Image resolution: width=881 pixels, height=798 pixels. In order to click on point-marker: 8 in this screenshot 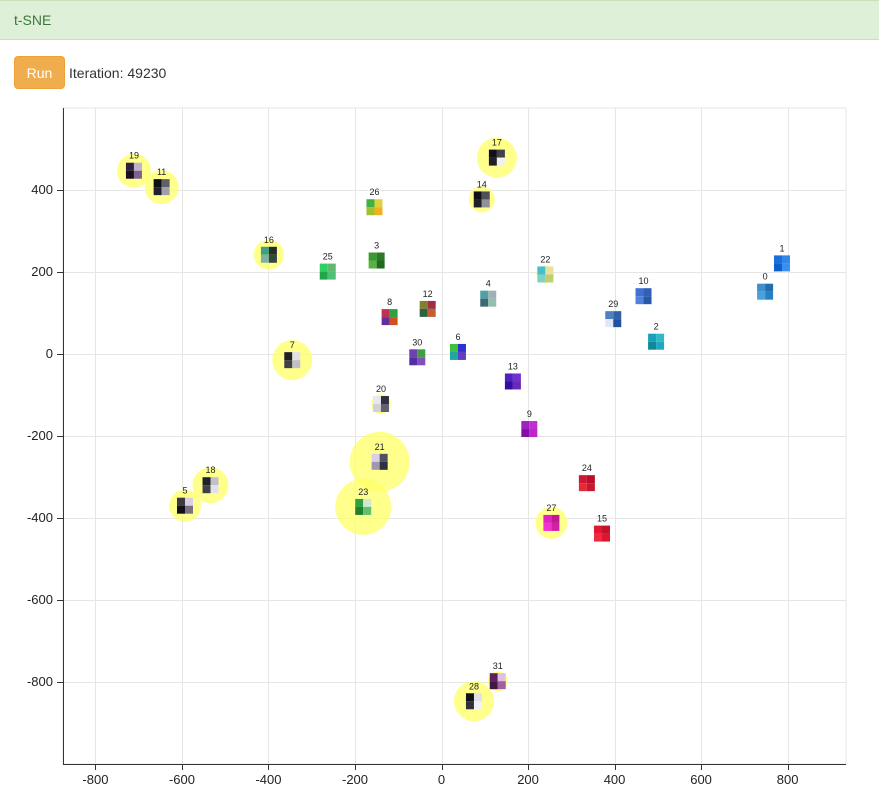, I will do `click(389, 311)`.